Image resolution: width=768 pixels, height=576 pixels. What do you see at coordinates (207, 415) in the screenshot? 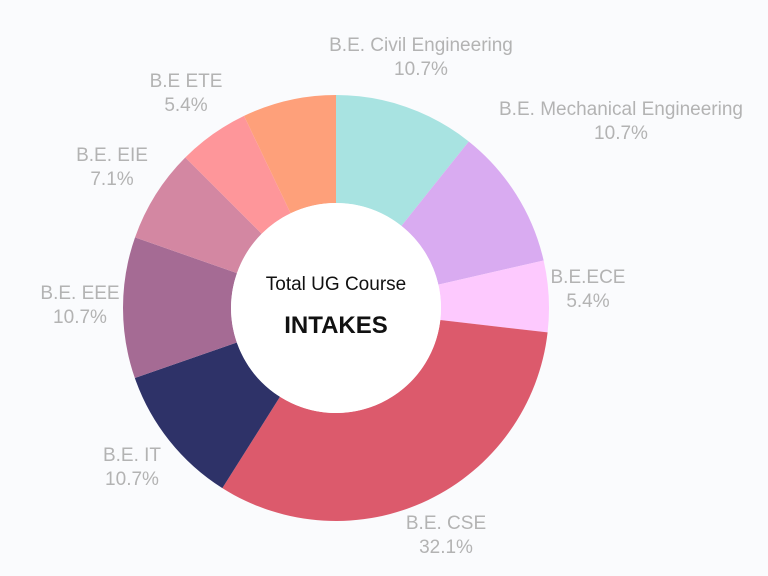
I see `slice-b-e-it` at bounding box center [207, 415].